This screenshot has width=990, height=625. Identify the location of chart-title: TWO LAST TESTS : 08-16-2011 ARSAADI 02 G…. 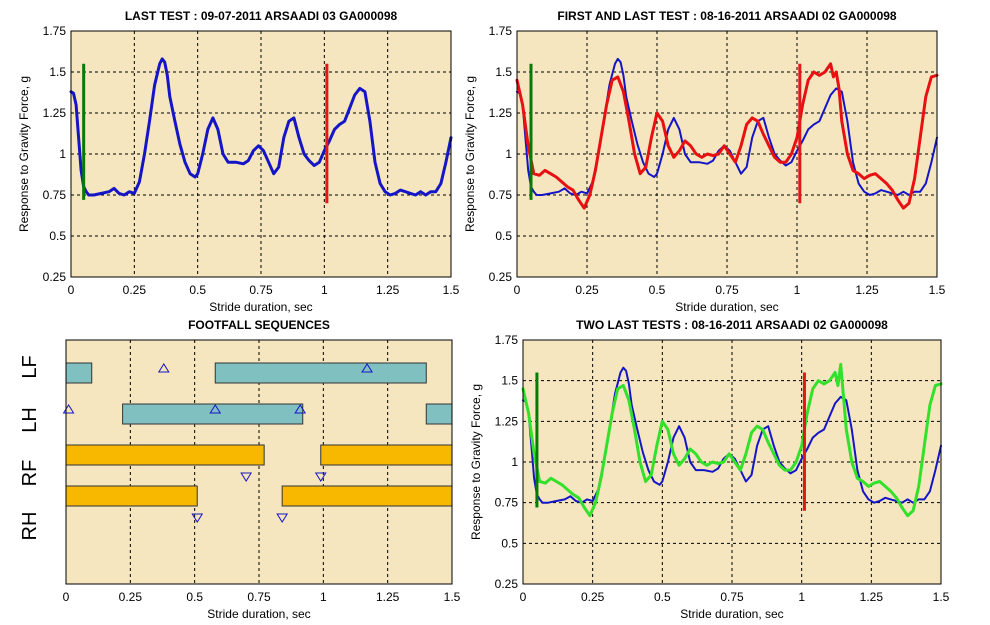
(732, 325).